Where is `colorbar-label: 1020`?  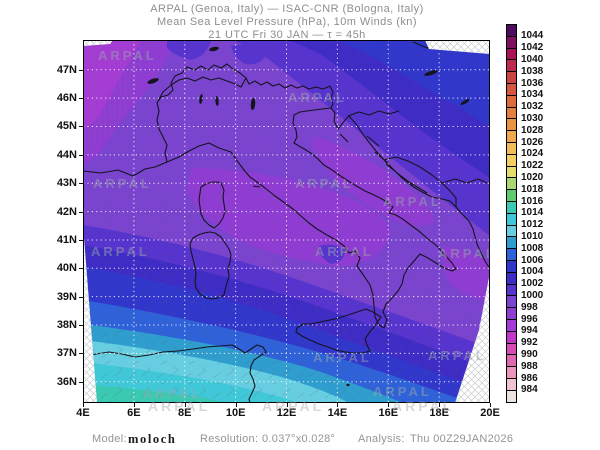 colorbar-label: 1020 is located at coordinates (532, 177).